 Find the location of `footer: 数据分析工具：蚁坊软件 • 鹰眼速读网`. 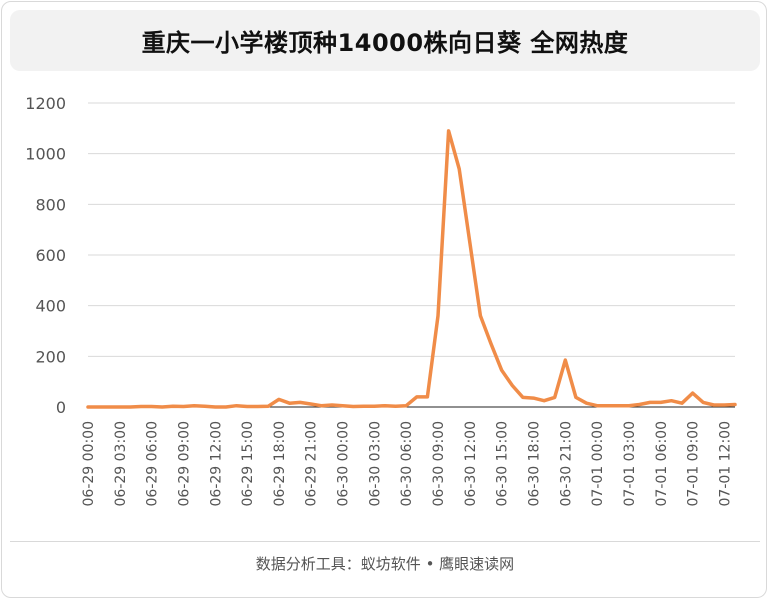

footer: 数据分析工具：蚁坊软件 • 鹰眼速读网 is located at coordinates (385, 562).